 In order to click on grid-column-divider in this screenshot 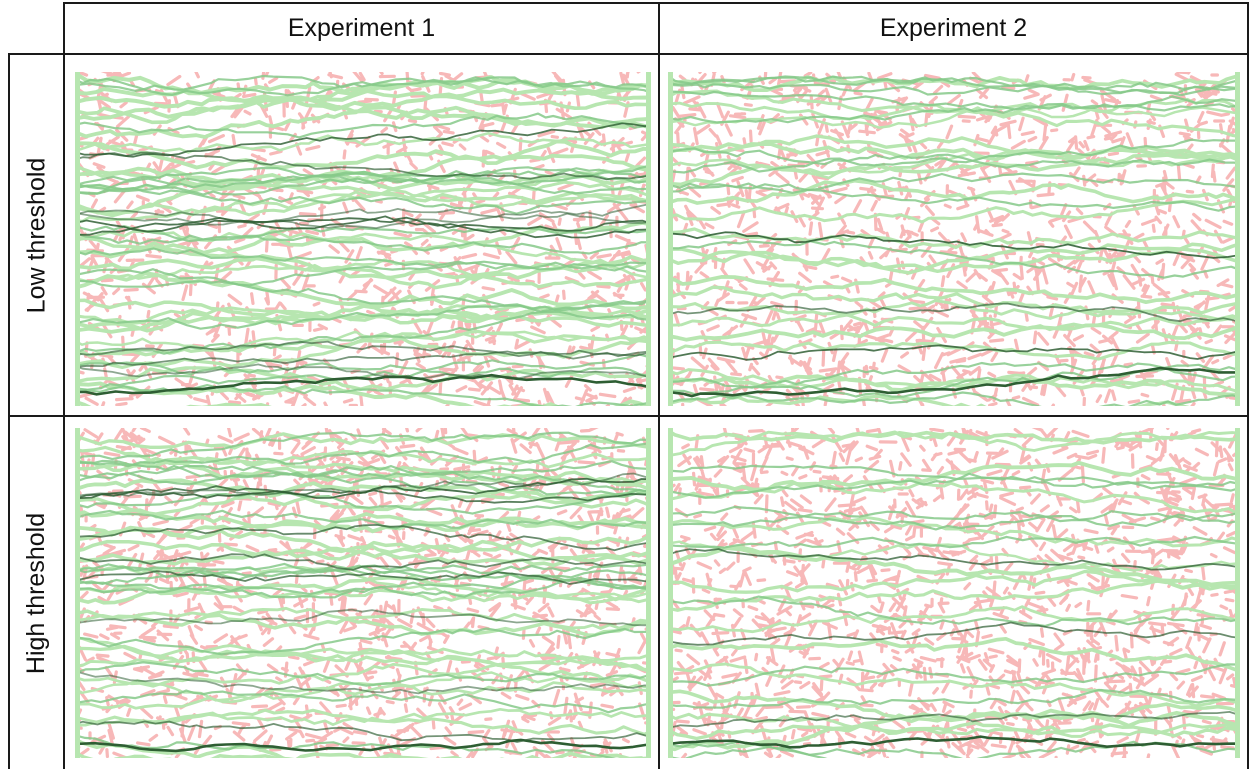, I will do `click(659, 385)`.